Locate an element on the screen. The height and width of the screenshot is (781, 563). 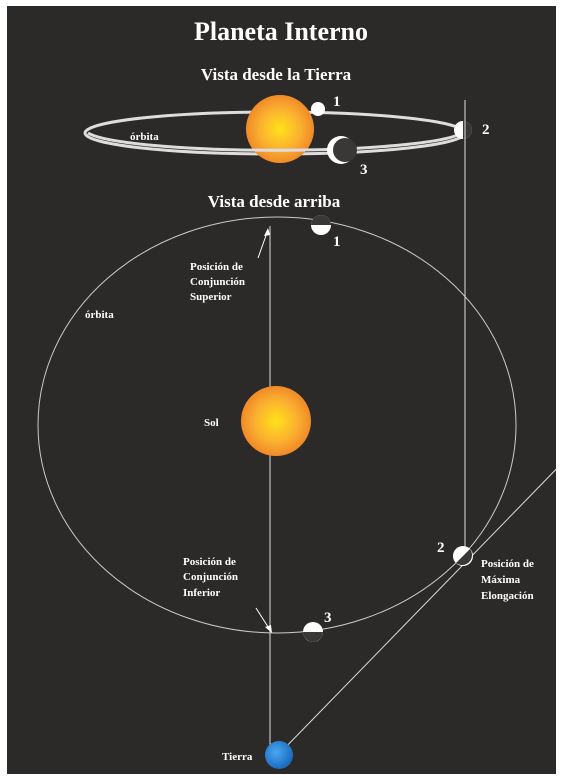
side-heading: Vista desde la Tierra is located at coordinates (276, 74).